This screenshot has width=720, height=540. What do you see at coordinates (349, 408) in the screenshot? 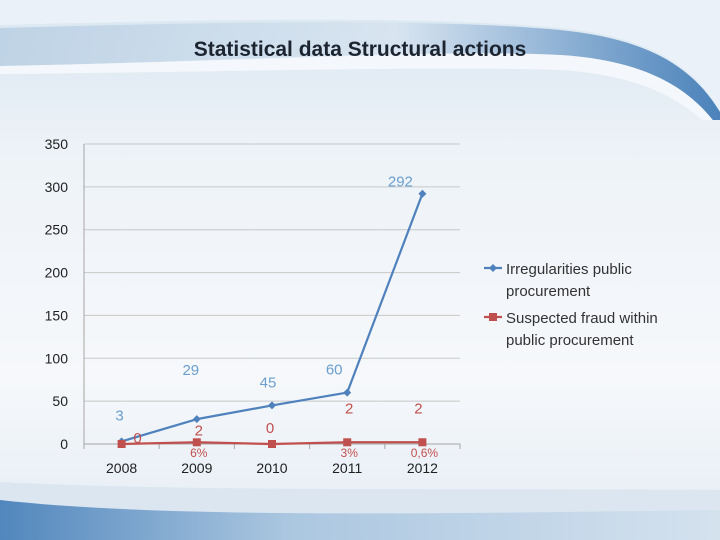
I see `series-2-data-label-2011: 2` at bounding box center [349, 408].